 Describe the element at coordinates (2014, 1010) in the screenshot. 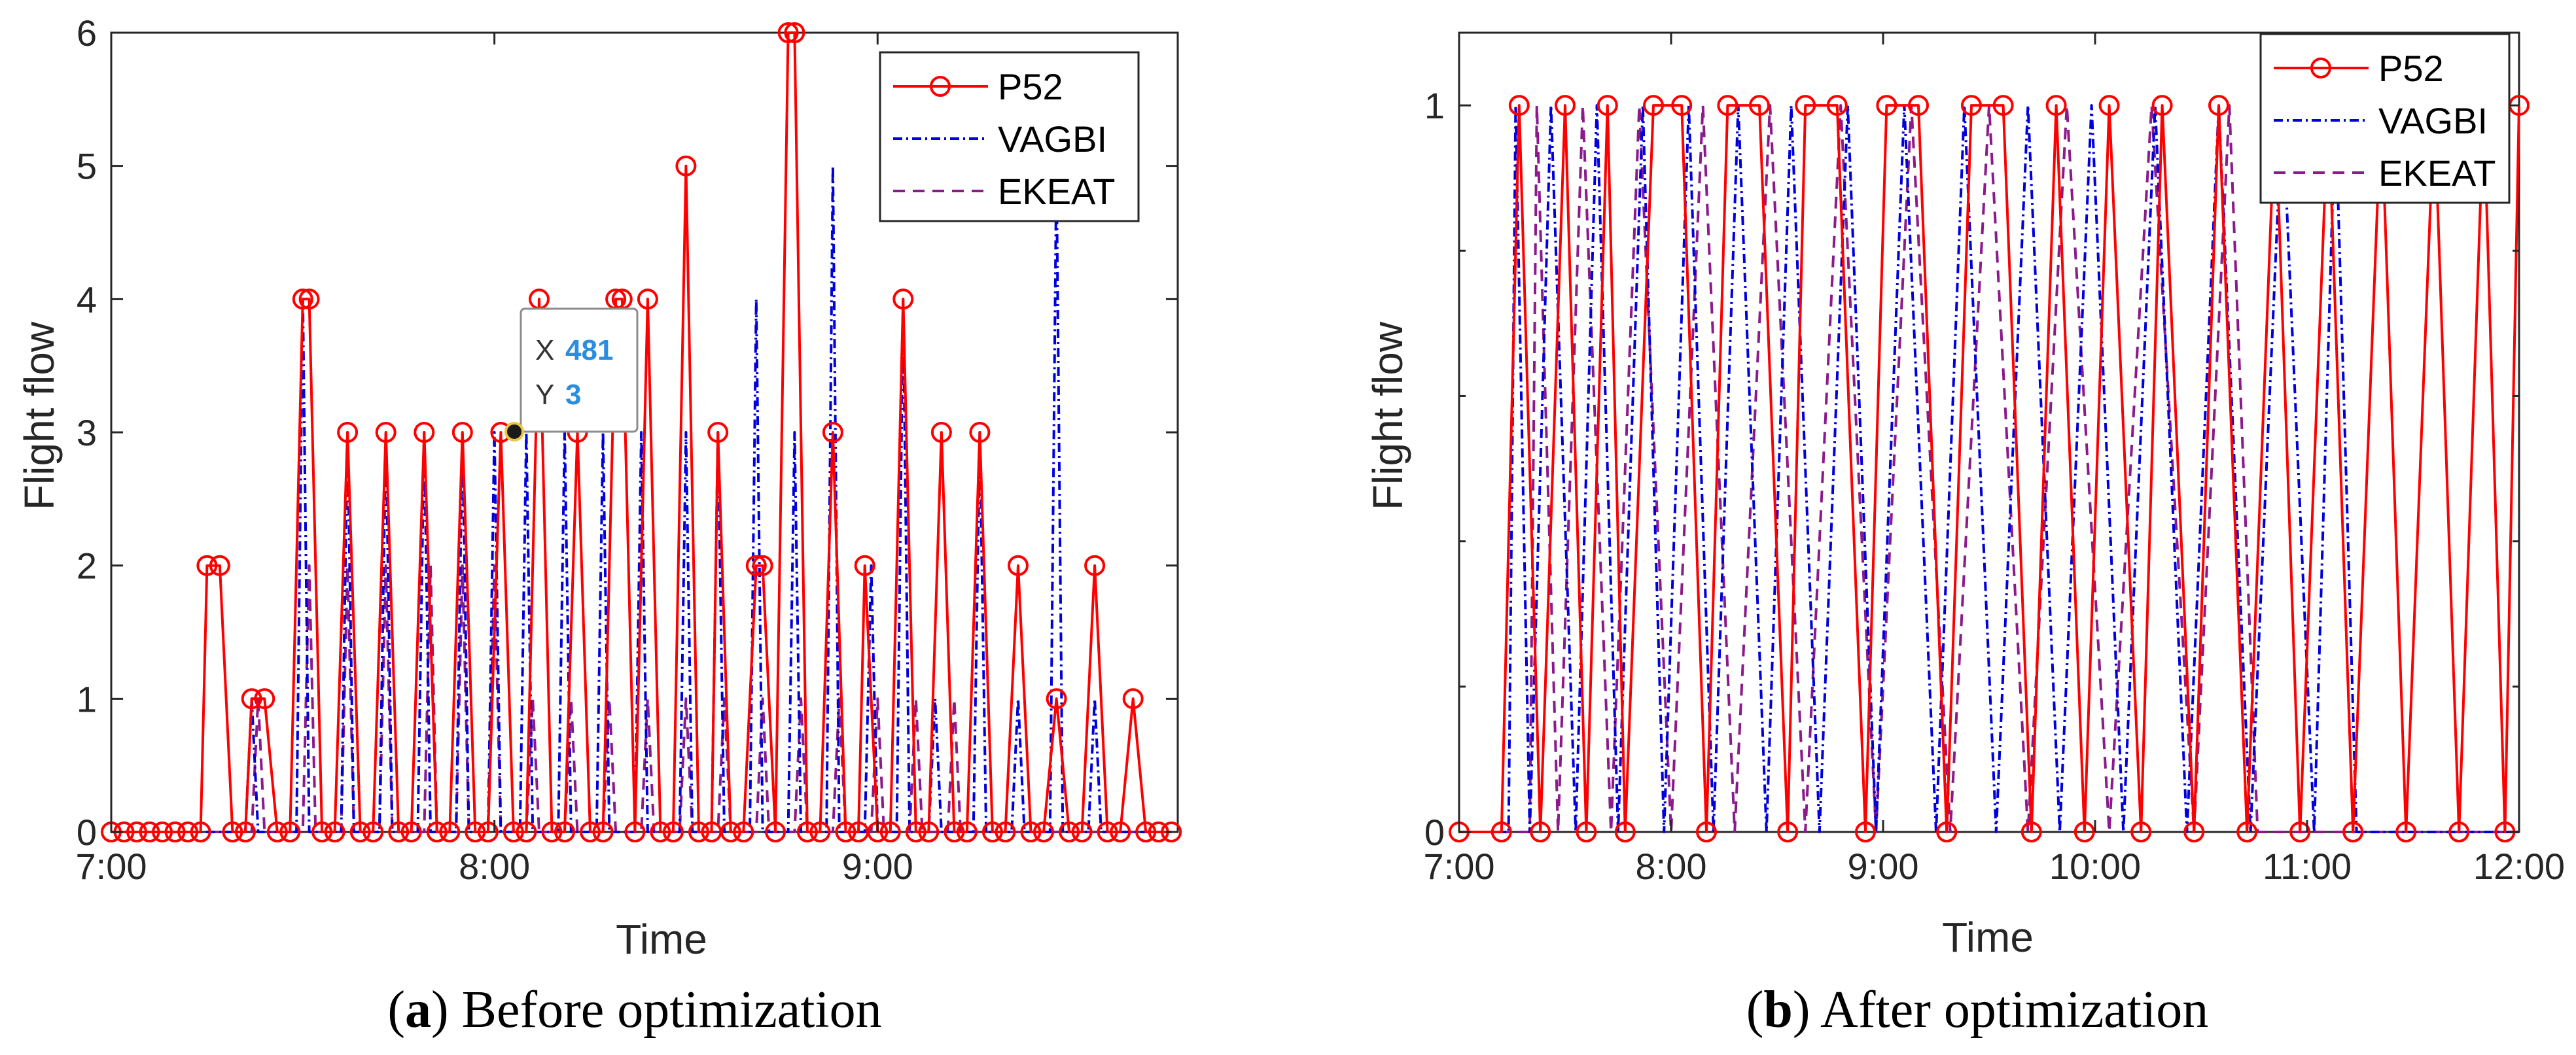

I see `panel-b-caption-text: After optimization` at that location.